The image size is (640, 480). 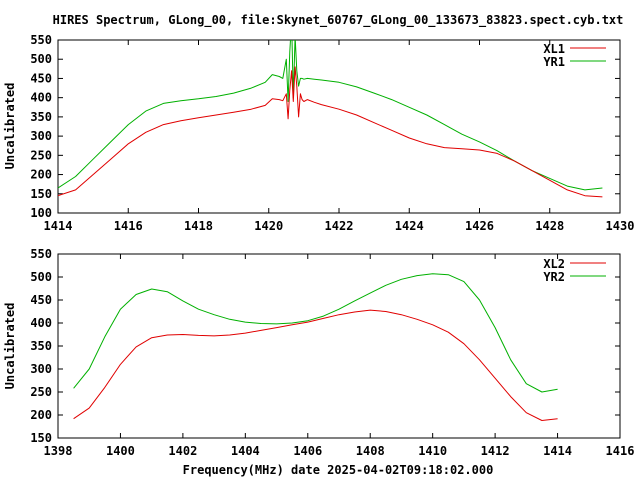 What do you see at coordinates (245, 451) in the screenshot?
I see `x-tick-label: 1404` at bounding box center [245, 451].